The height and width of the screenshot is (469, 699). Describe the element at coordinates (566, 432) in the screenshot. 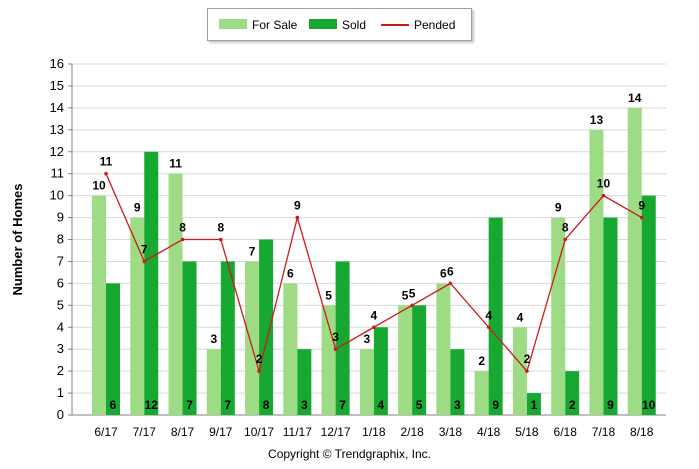

I see `x-tick-label: 6/18` at that location.